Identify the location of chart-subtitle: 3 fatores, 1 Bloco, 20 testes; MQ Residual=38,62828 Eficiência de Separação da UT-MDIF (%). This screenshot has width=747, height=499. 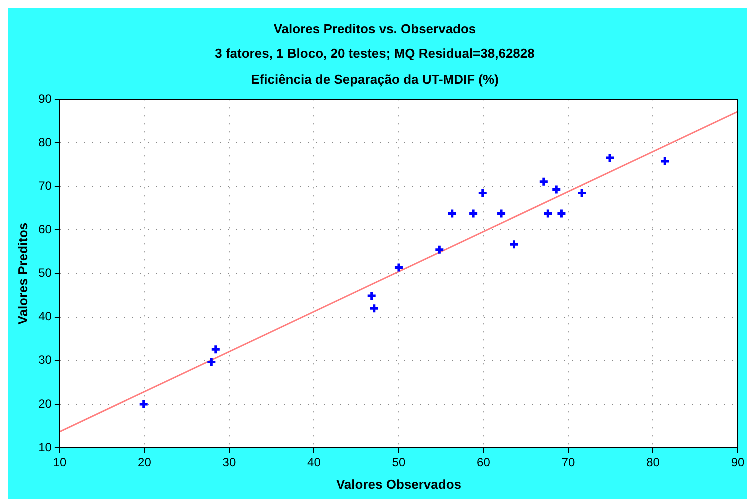
(375, 67).